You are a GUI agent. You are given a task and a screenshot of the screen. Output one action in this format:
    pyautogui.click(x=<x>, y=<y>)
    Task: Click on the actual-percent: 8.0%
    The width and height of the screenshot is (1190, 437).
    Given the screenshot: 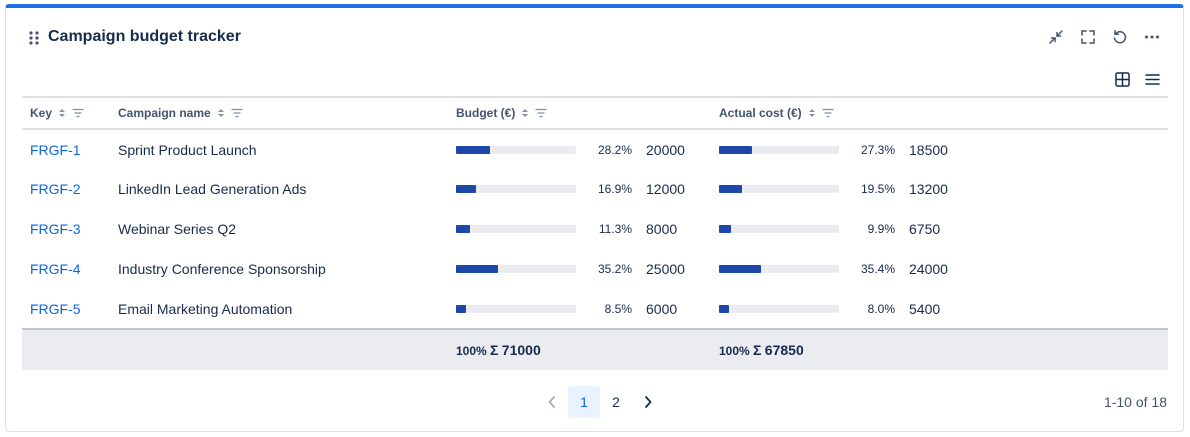 What is the action you would take?
    pyautogui.click(x=881, y=308)
    